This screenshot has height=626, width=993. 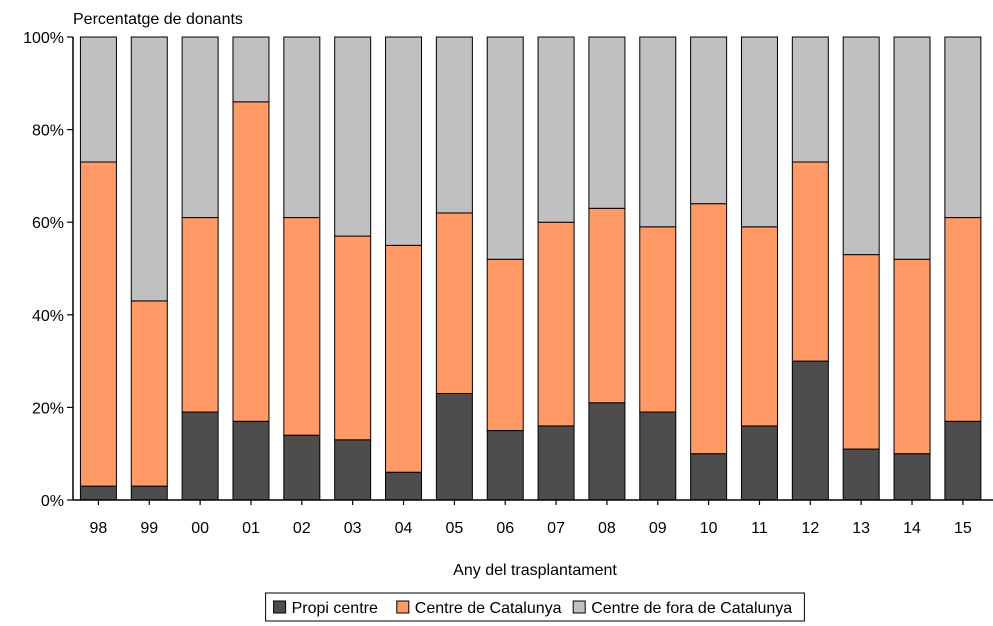 What do you see at coordinates (335, 608) in the screenshot?
I see `legend-label: Propi centre` at bounding box center [335, 608].